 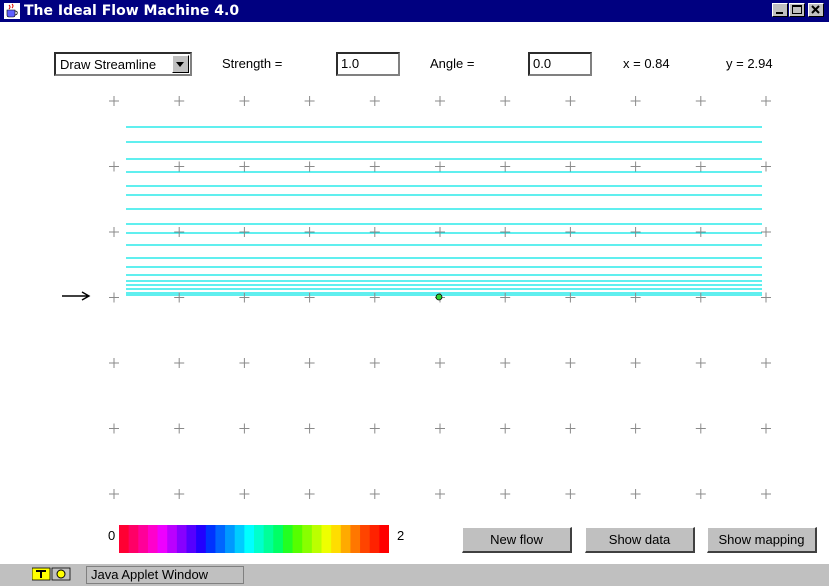 I want to click on strength-label: Strength =, so click(x=252, y=63).